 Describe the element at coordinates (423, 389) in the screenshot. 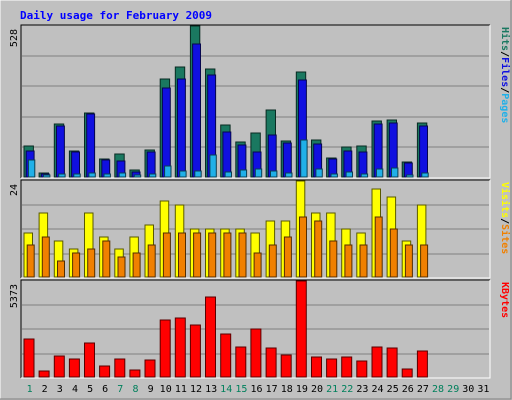

I see `x-tick-day-27: 27` at that location.